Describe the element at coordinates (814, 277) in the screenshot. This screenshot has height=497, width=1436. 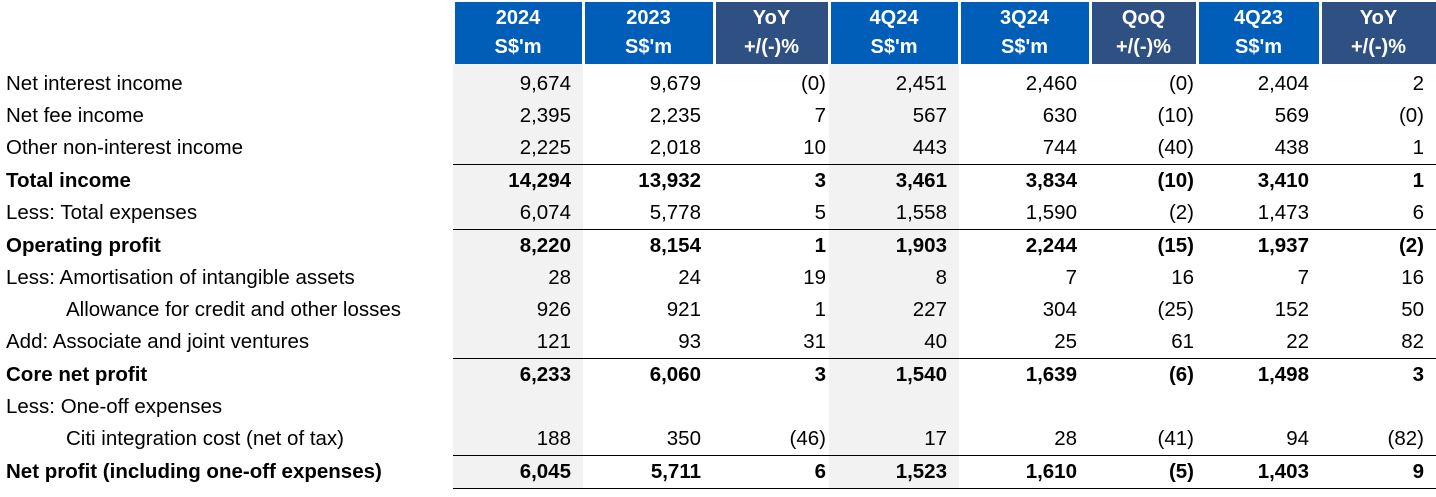
I see `cell-value: 19` at that location.